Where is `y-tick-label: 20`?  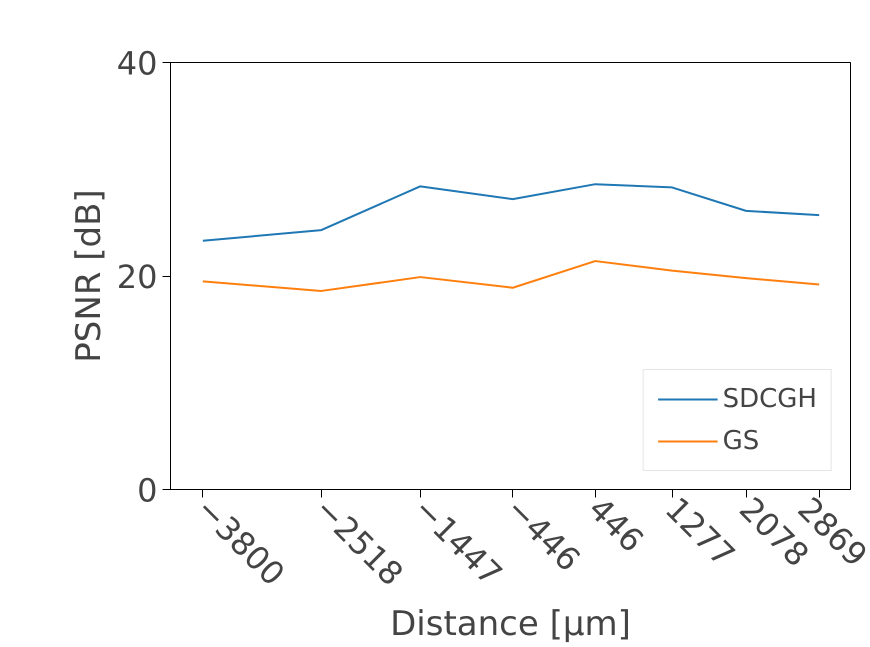 y-tick-label: 20 is located at coordinates (137, 277).